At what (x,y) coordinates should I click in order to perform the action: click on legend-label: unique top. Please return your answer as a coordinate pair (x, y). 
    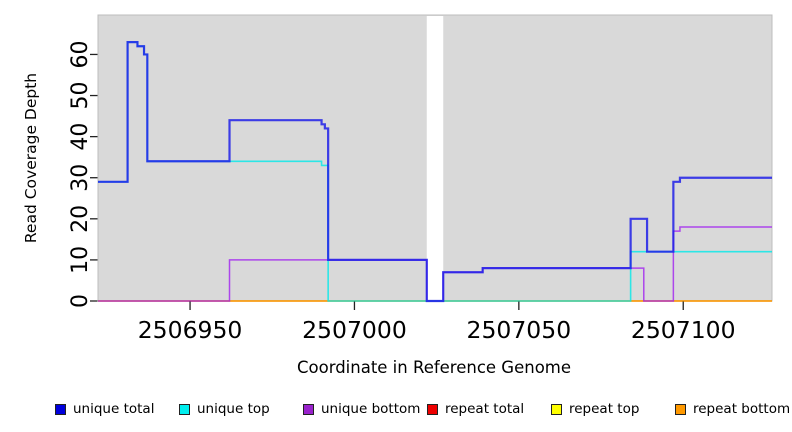
    Looking at the image, I should click on (233, 409).